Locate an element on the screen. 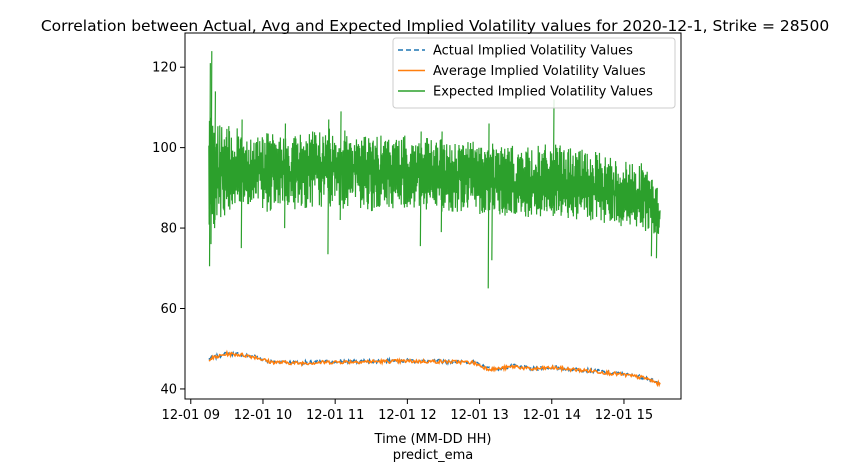 This screenshot has height=471, width=864. series-line-average is located at coordinates (434, 368).